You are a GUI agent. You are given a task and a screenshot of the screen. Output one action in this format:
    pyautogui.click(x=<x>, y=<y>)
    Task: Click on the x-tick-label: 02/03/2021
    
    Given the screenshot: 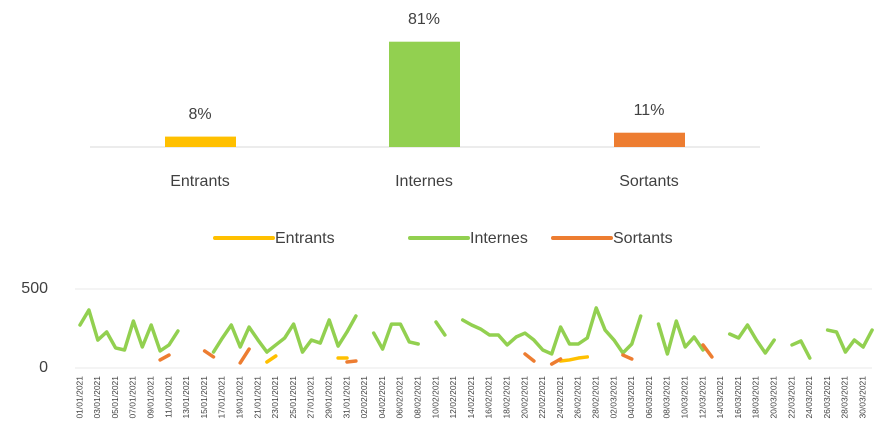 What is the action you would take?
    pyautogui.click(x=613, y=397)
    